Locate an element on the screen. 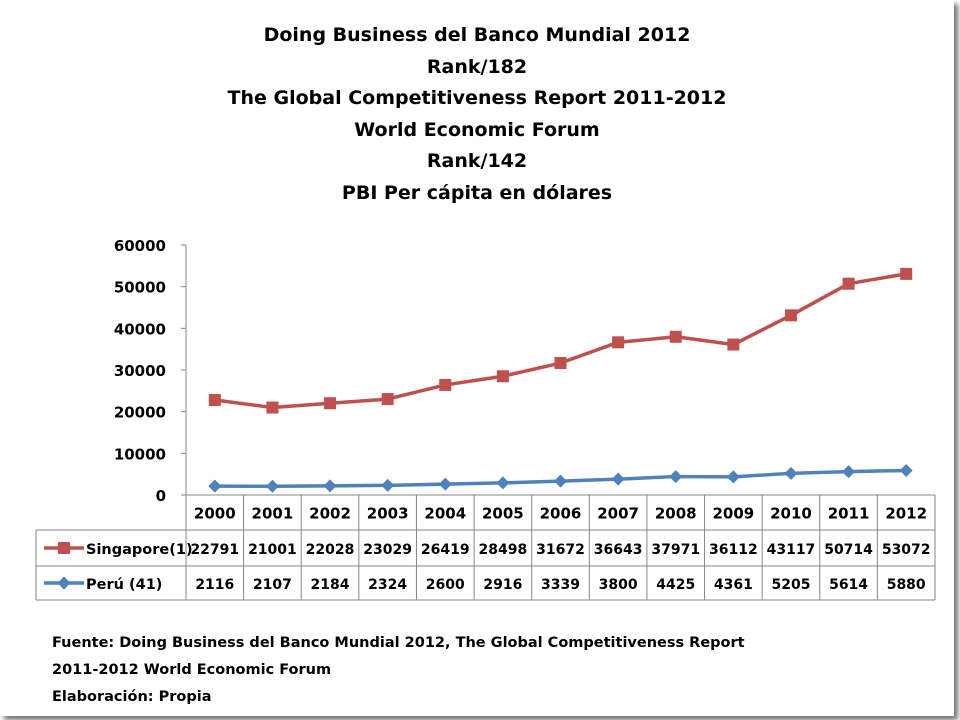  table-value-cell: 36643 is located at coordinates (618, 550).